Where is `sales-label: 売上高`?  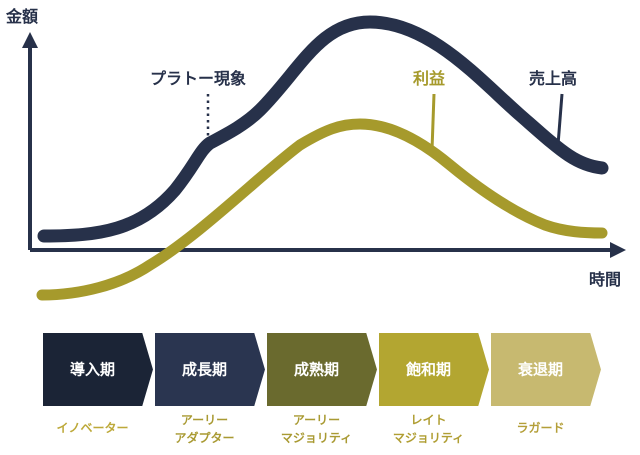
sales-label: 売上高 is located at coordinates (553, 78).